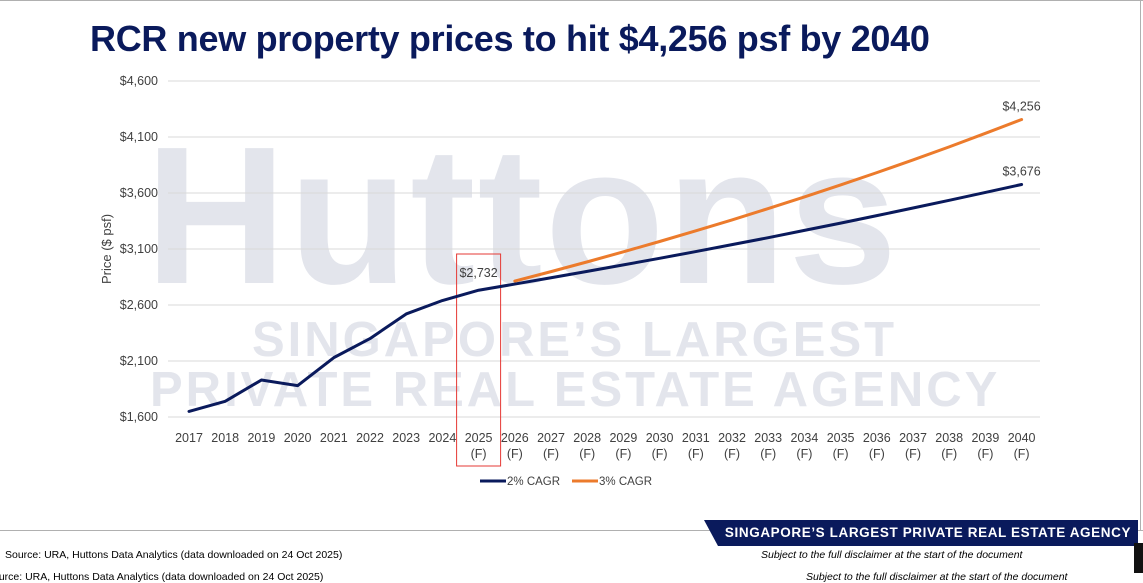 Image resolution: width=1143 pixels, height=583 pixels. I want to click on x-tick-label-2032: 2032, so click(732, 438).